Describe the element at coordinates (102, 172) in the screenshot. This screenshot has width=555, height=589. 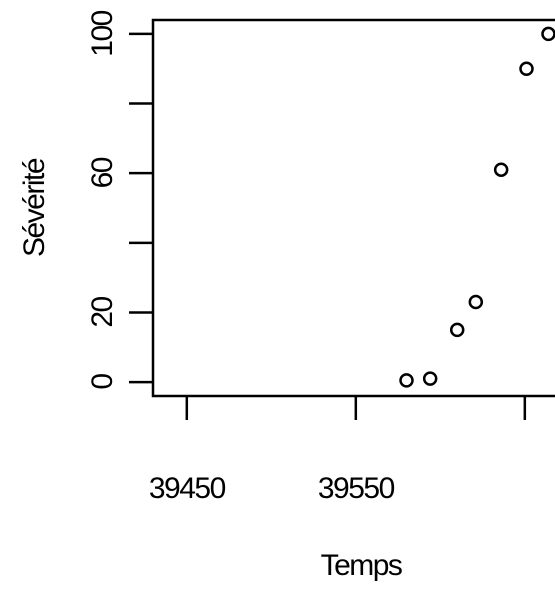
I see `y-tick-label: 60` at that location.